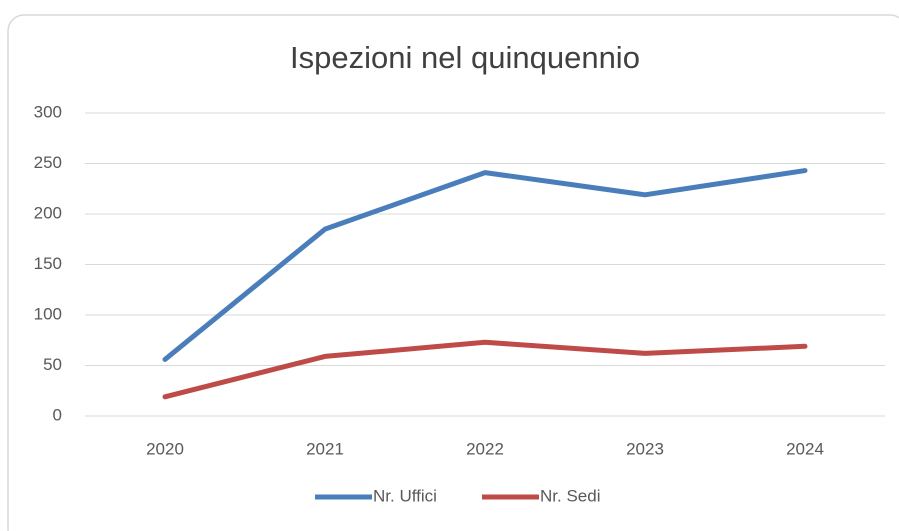 Image resolution: width=899 pixels, height=531 pixels. Describe the element at coordinates (645, 448) in the screenshot. I see `x-tick-label: 2023` at that location.